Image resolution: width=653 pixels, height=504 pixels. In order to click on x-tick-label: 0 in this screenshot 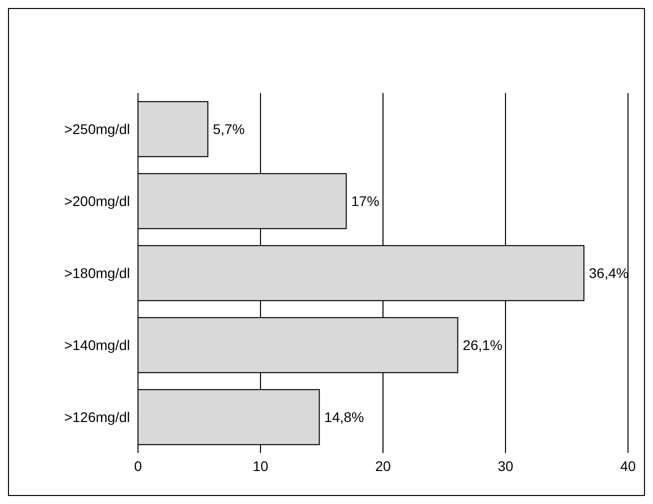, I will do `click(138, 466)`.